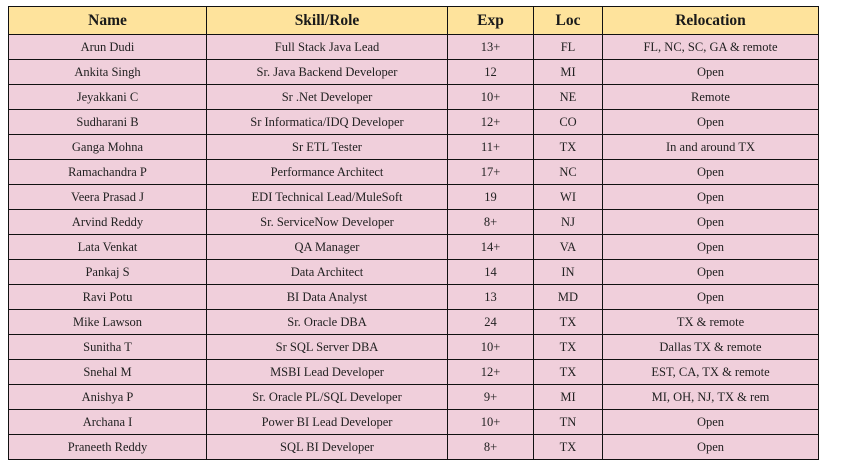 This screenshot has width=865, height=462. I want to click on cell-loc: CO, so click(568, 122).